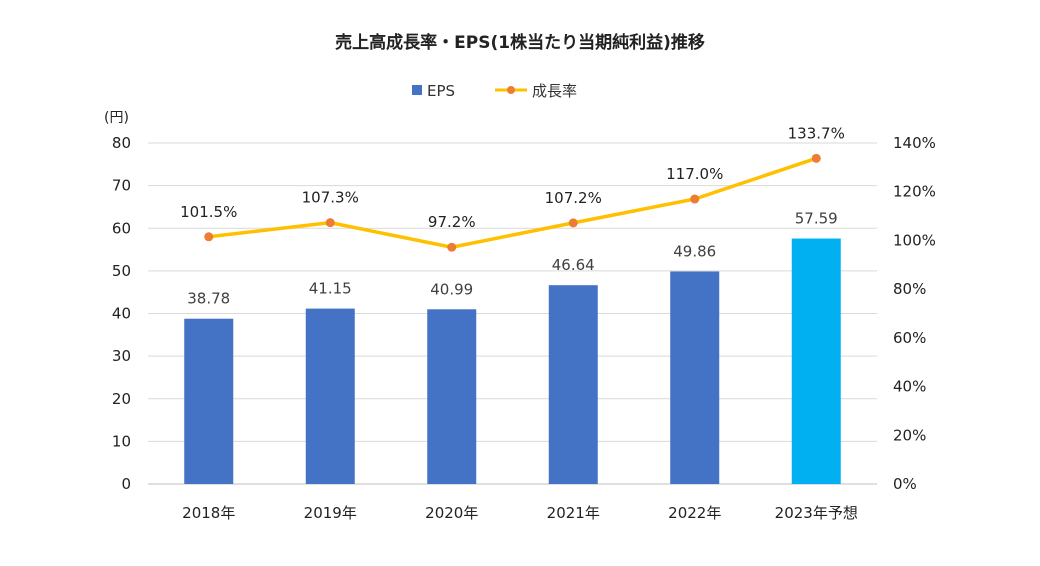 The width and height of the screenshot is (1040, 566). What do you see at coordinates (121, 399) in the screenshot?
I see `y-tick-label: 20` at bounding box center [121, 399].